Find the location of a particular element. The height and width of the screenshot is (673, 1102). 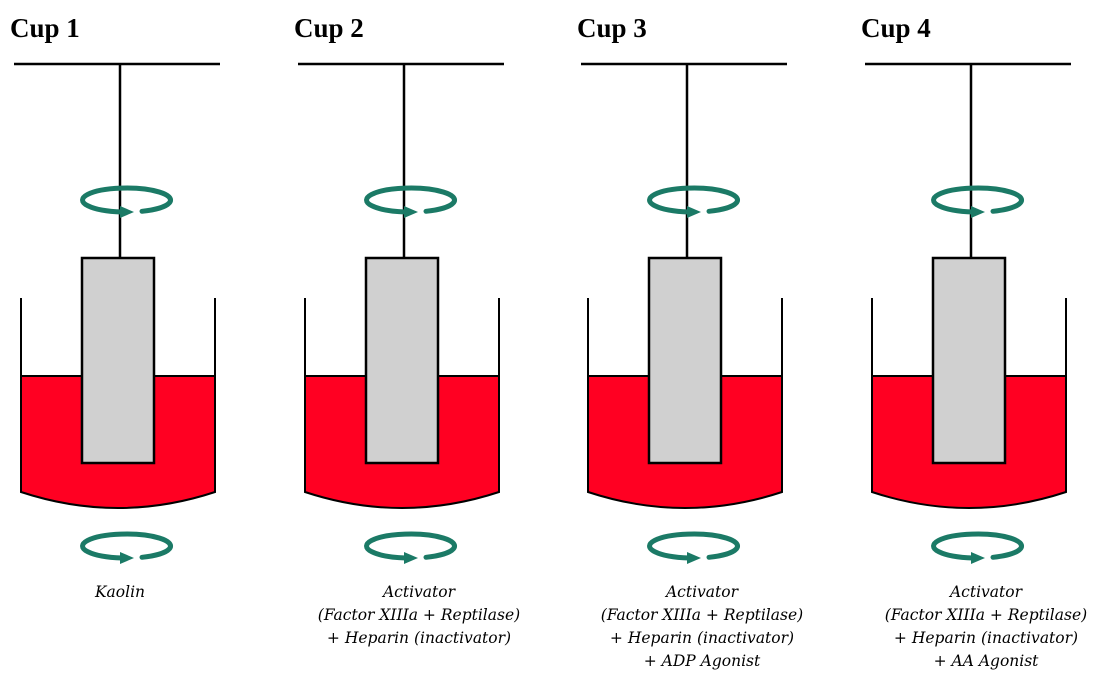

cup-label: + ADP Agonist is located at coordinates (702, 661).